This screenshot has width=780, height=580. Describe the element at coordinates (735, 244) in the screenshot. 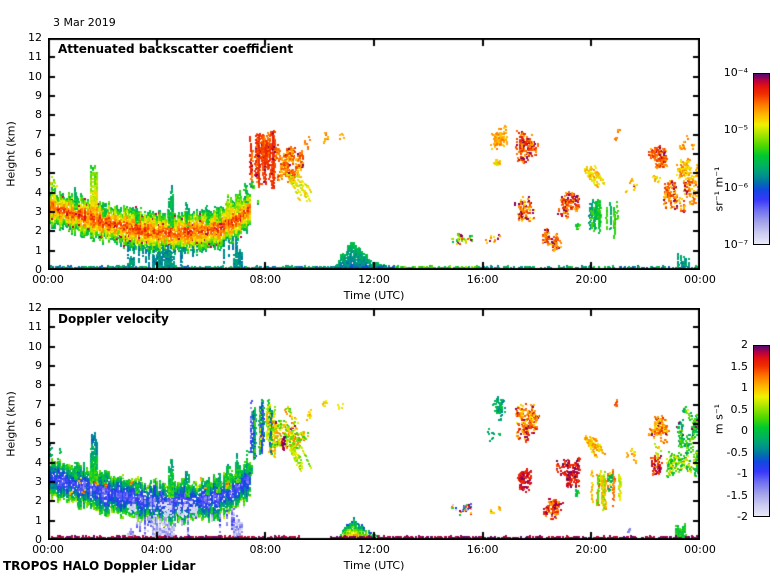

I see `colorbar-tick-label: 10⁻⁷` at that location.